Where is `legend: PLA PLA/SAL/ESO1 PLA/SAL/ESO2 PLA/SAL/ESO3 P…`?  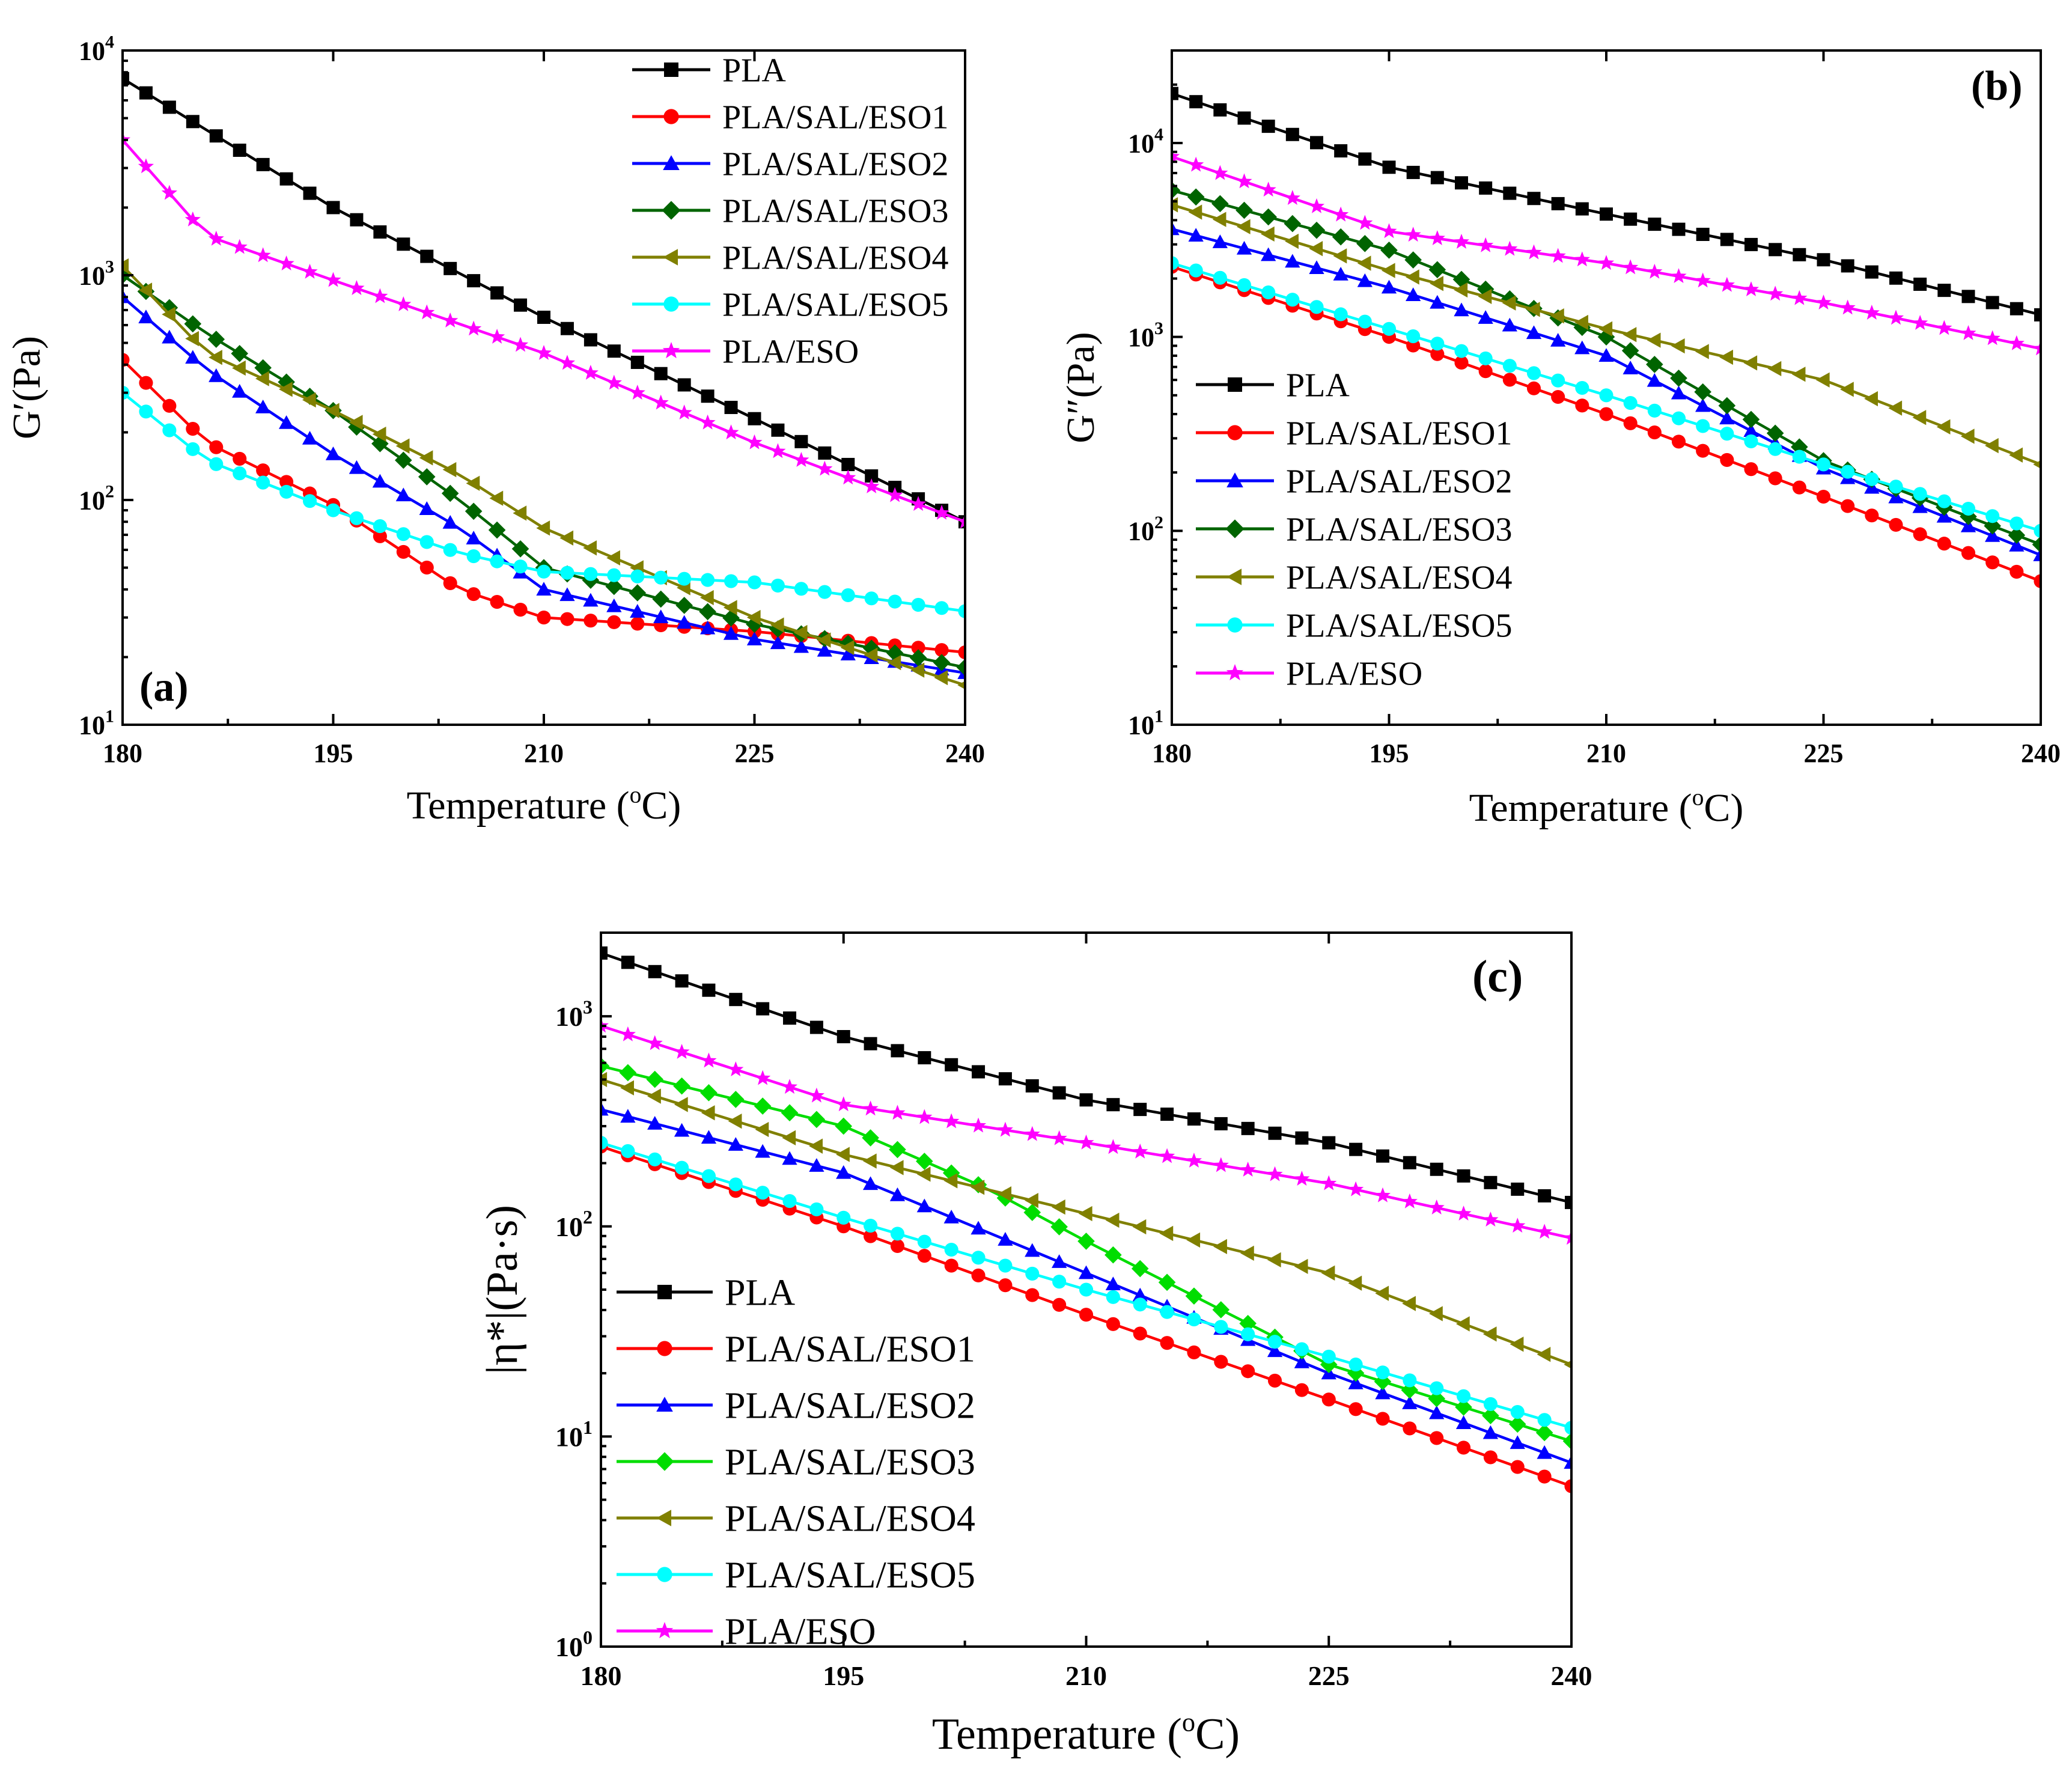 legend: PLA PLA/SAL/ESO1 PLA/SAL/ESO2 PLA/SAL/ESO3 P… is located at coordinates (790, 211).